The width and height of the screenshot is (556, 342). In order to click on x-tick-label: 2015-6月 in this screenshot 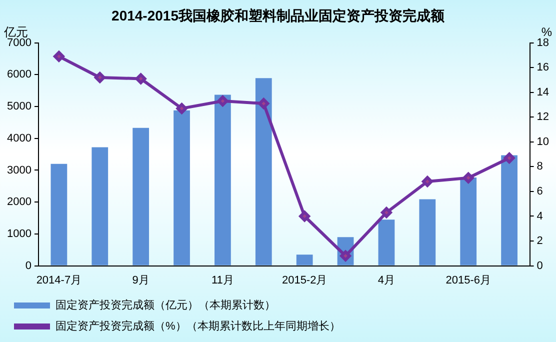, I will do `click(468, 280)`.